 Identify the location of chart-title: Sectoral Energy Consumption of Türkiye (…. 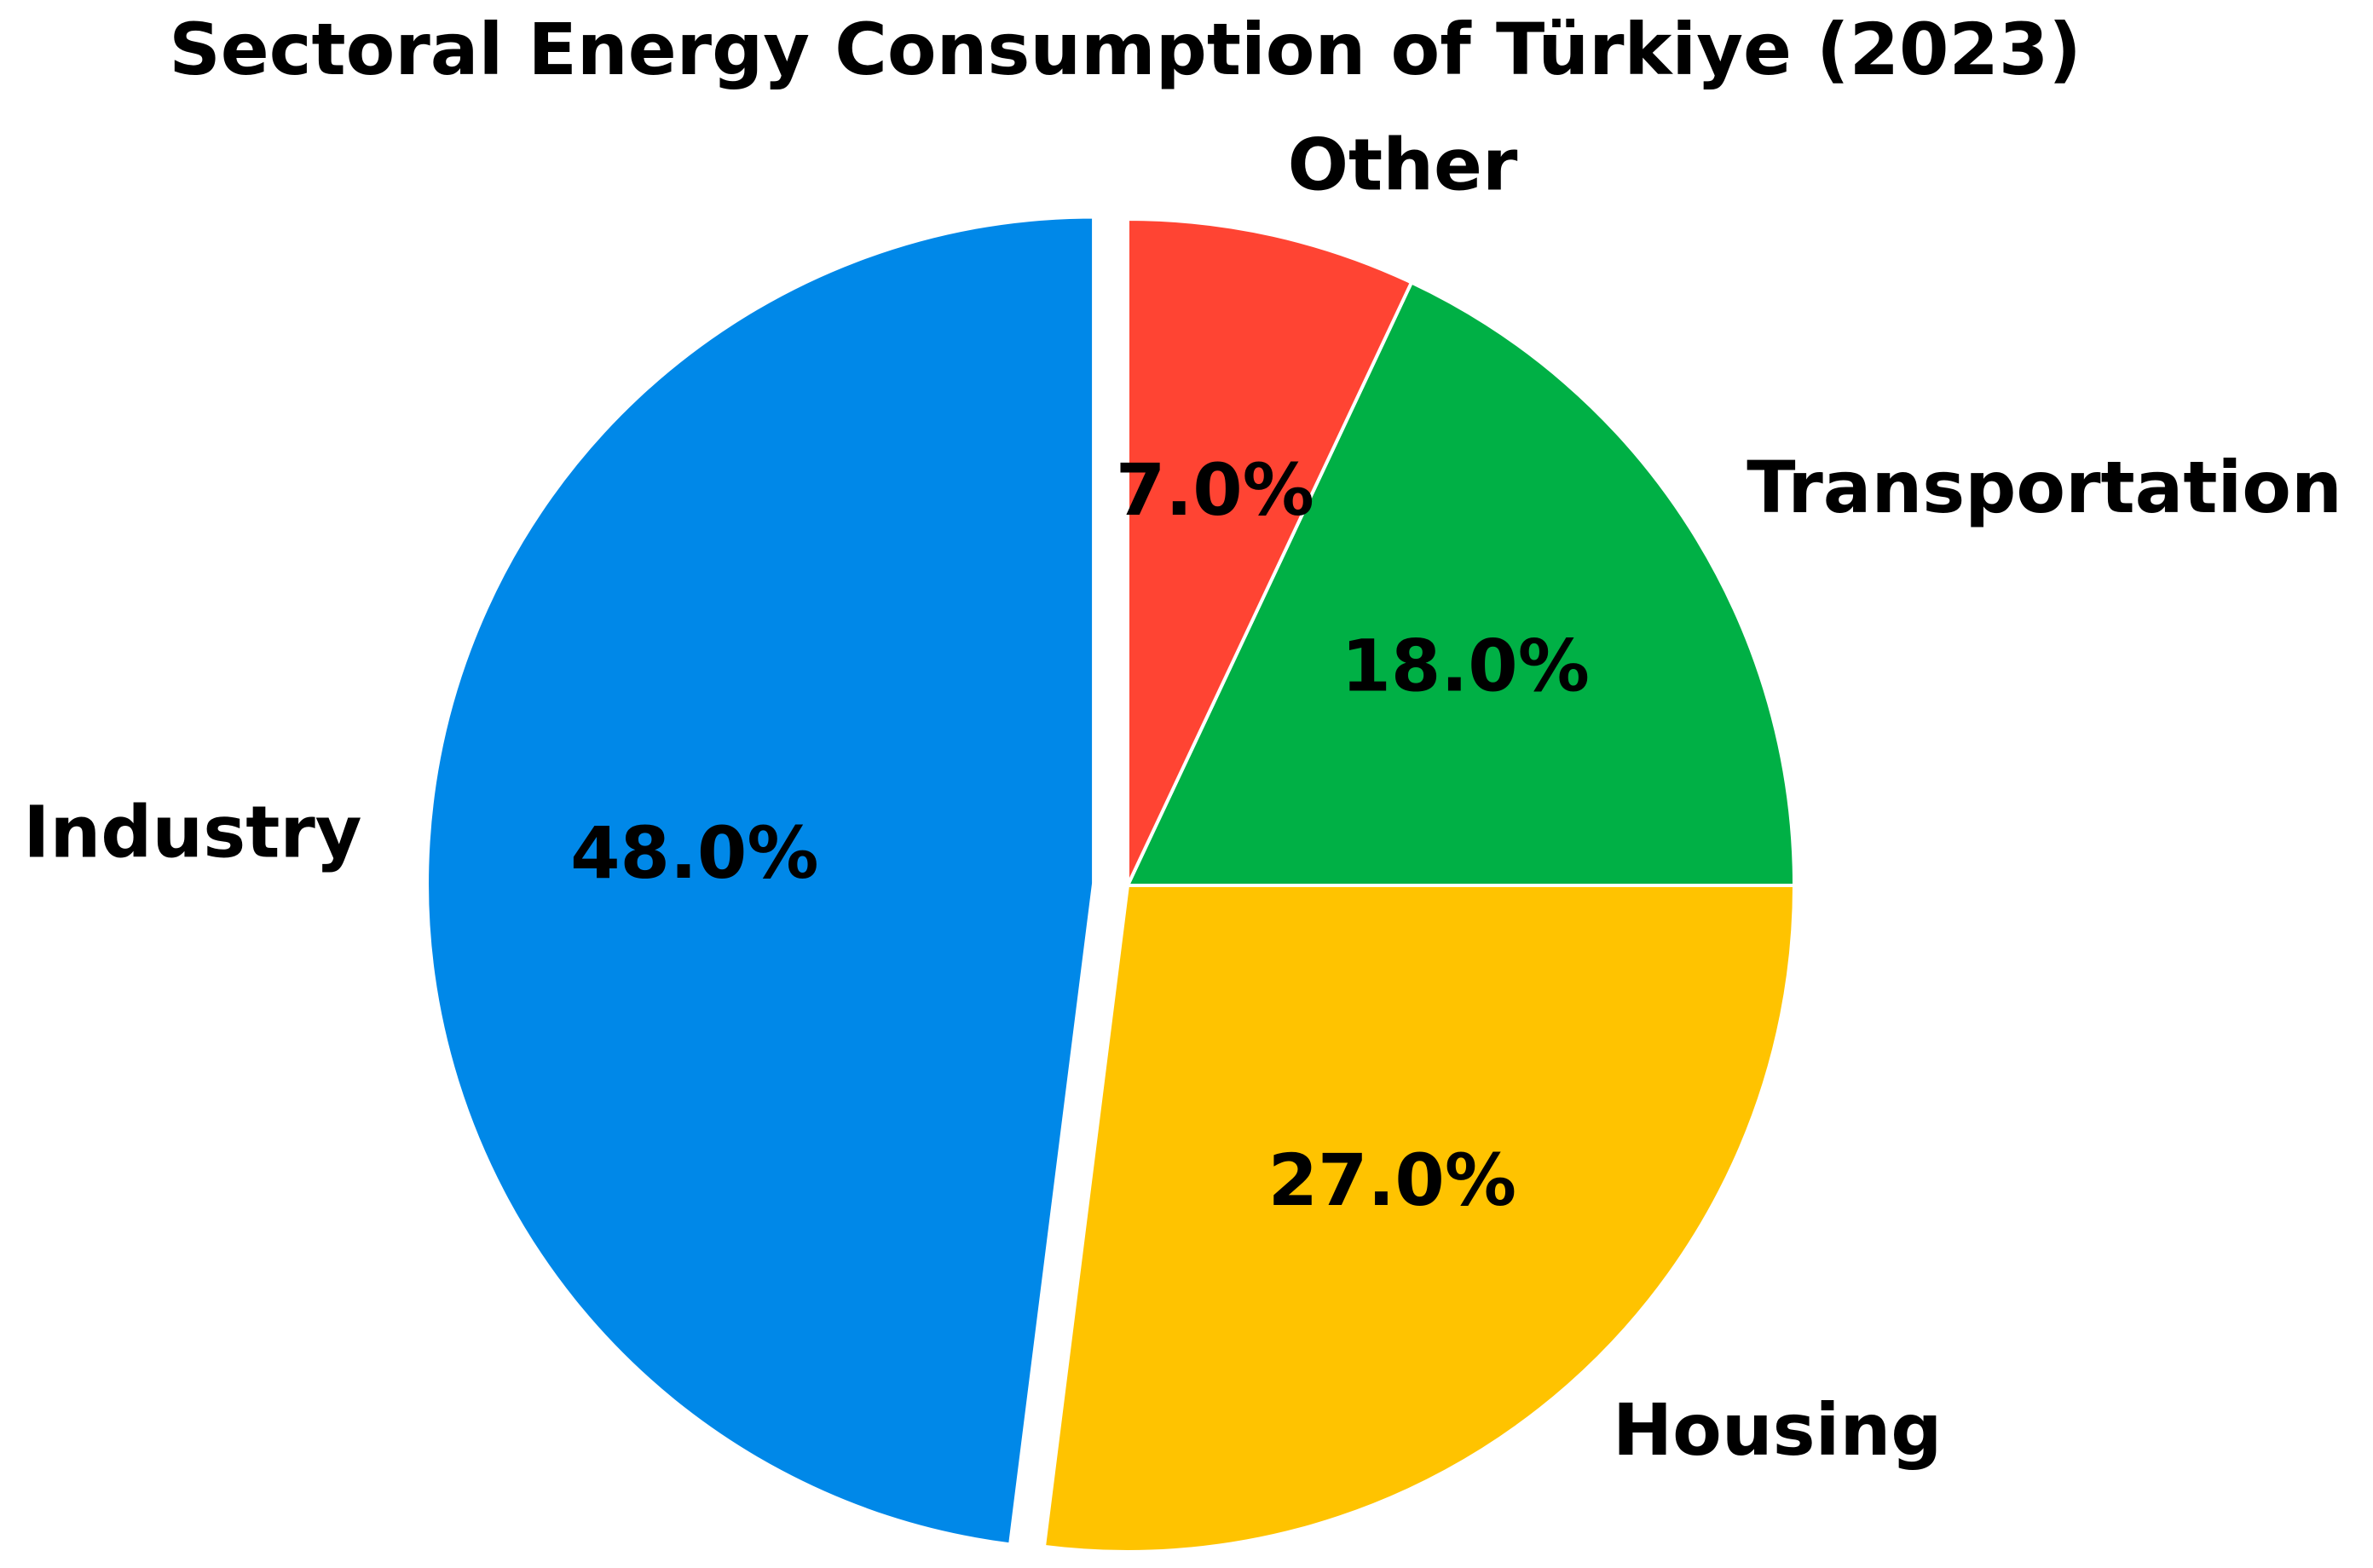
(1125, 49).